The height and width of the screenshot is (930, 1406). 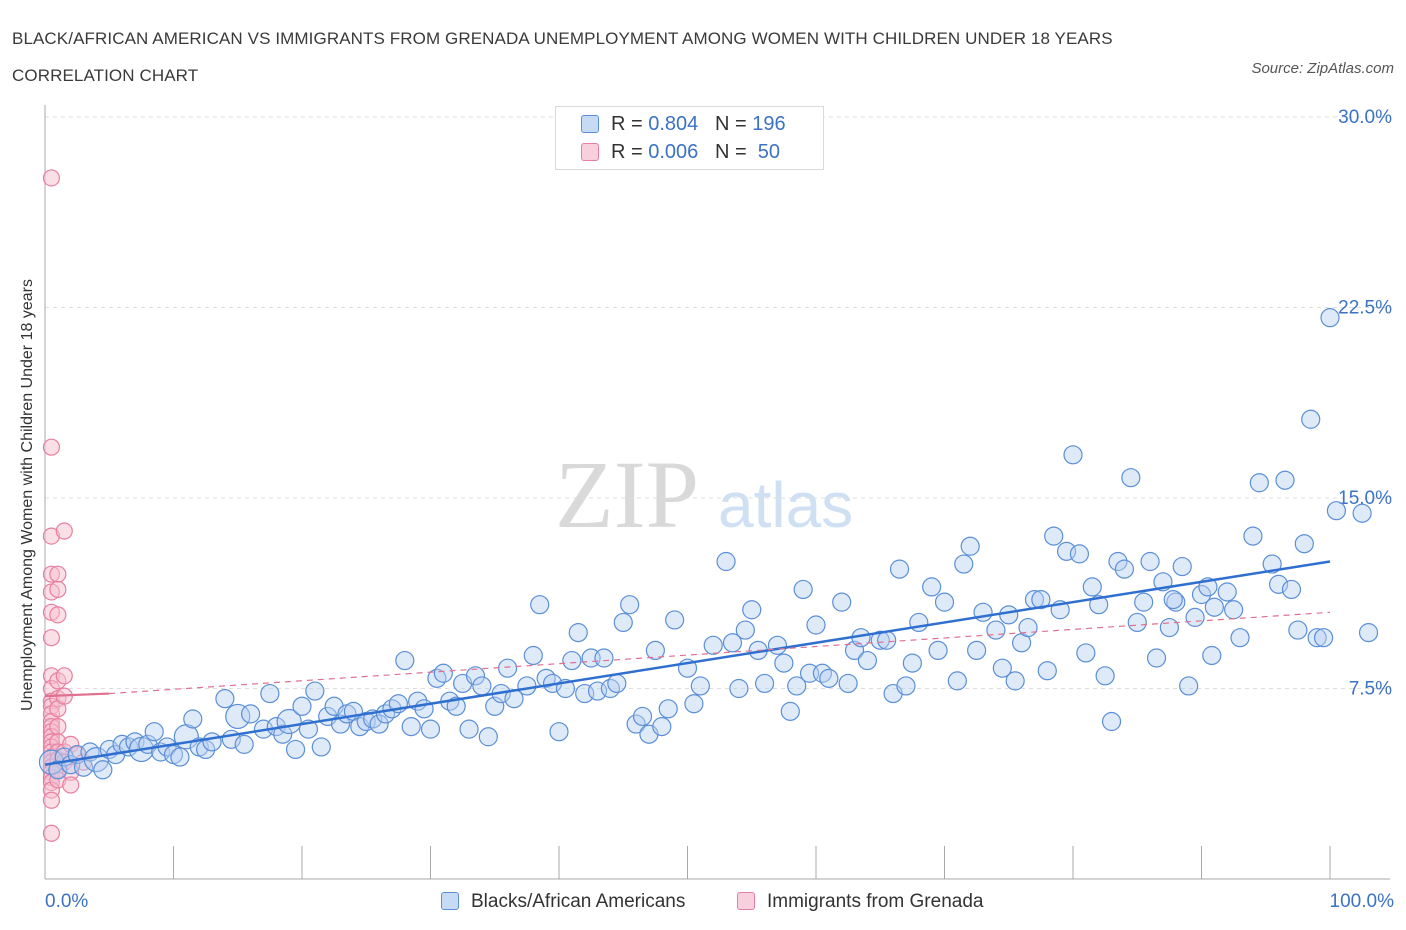 I want to click on stats-legend: R = 0.804 N = 196 R = 0.006 N = 50, so click(x=689, y=138).